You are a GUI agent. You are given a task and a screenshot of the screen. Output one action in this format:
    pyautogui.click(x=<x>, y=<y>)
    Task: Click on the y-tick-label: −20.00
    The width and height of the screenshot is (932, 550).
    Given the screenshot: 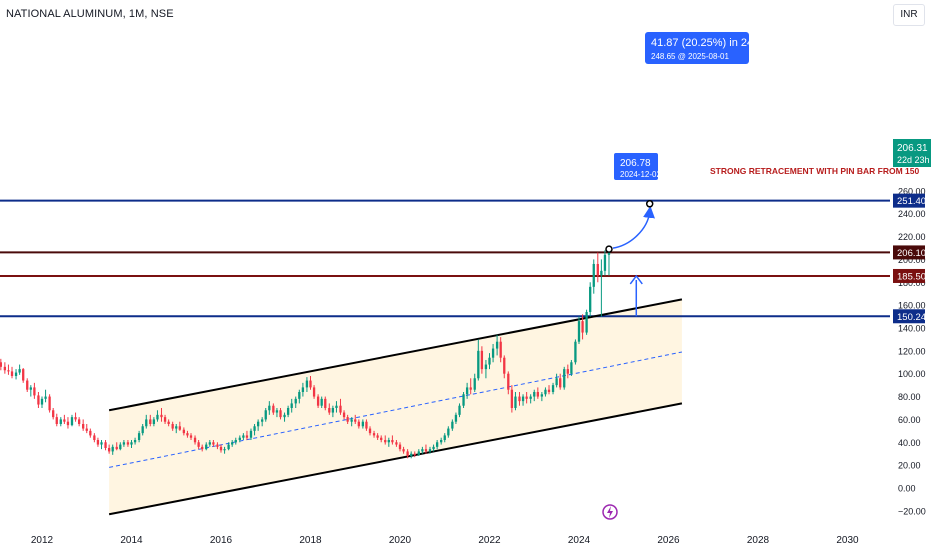 What is the action you would take?
    pyautogui.click(x=912, y=511)
    